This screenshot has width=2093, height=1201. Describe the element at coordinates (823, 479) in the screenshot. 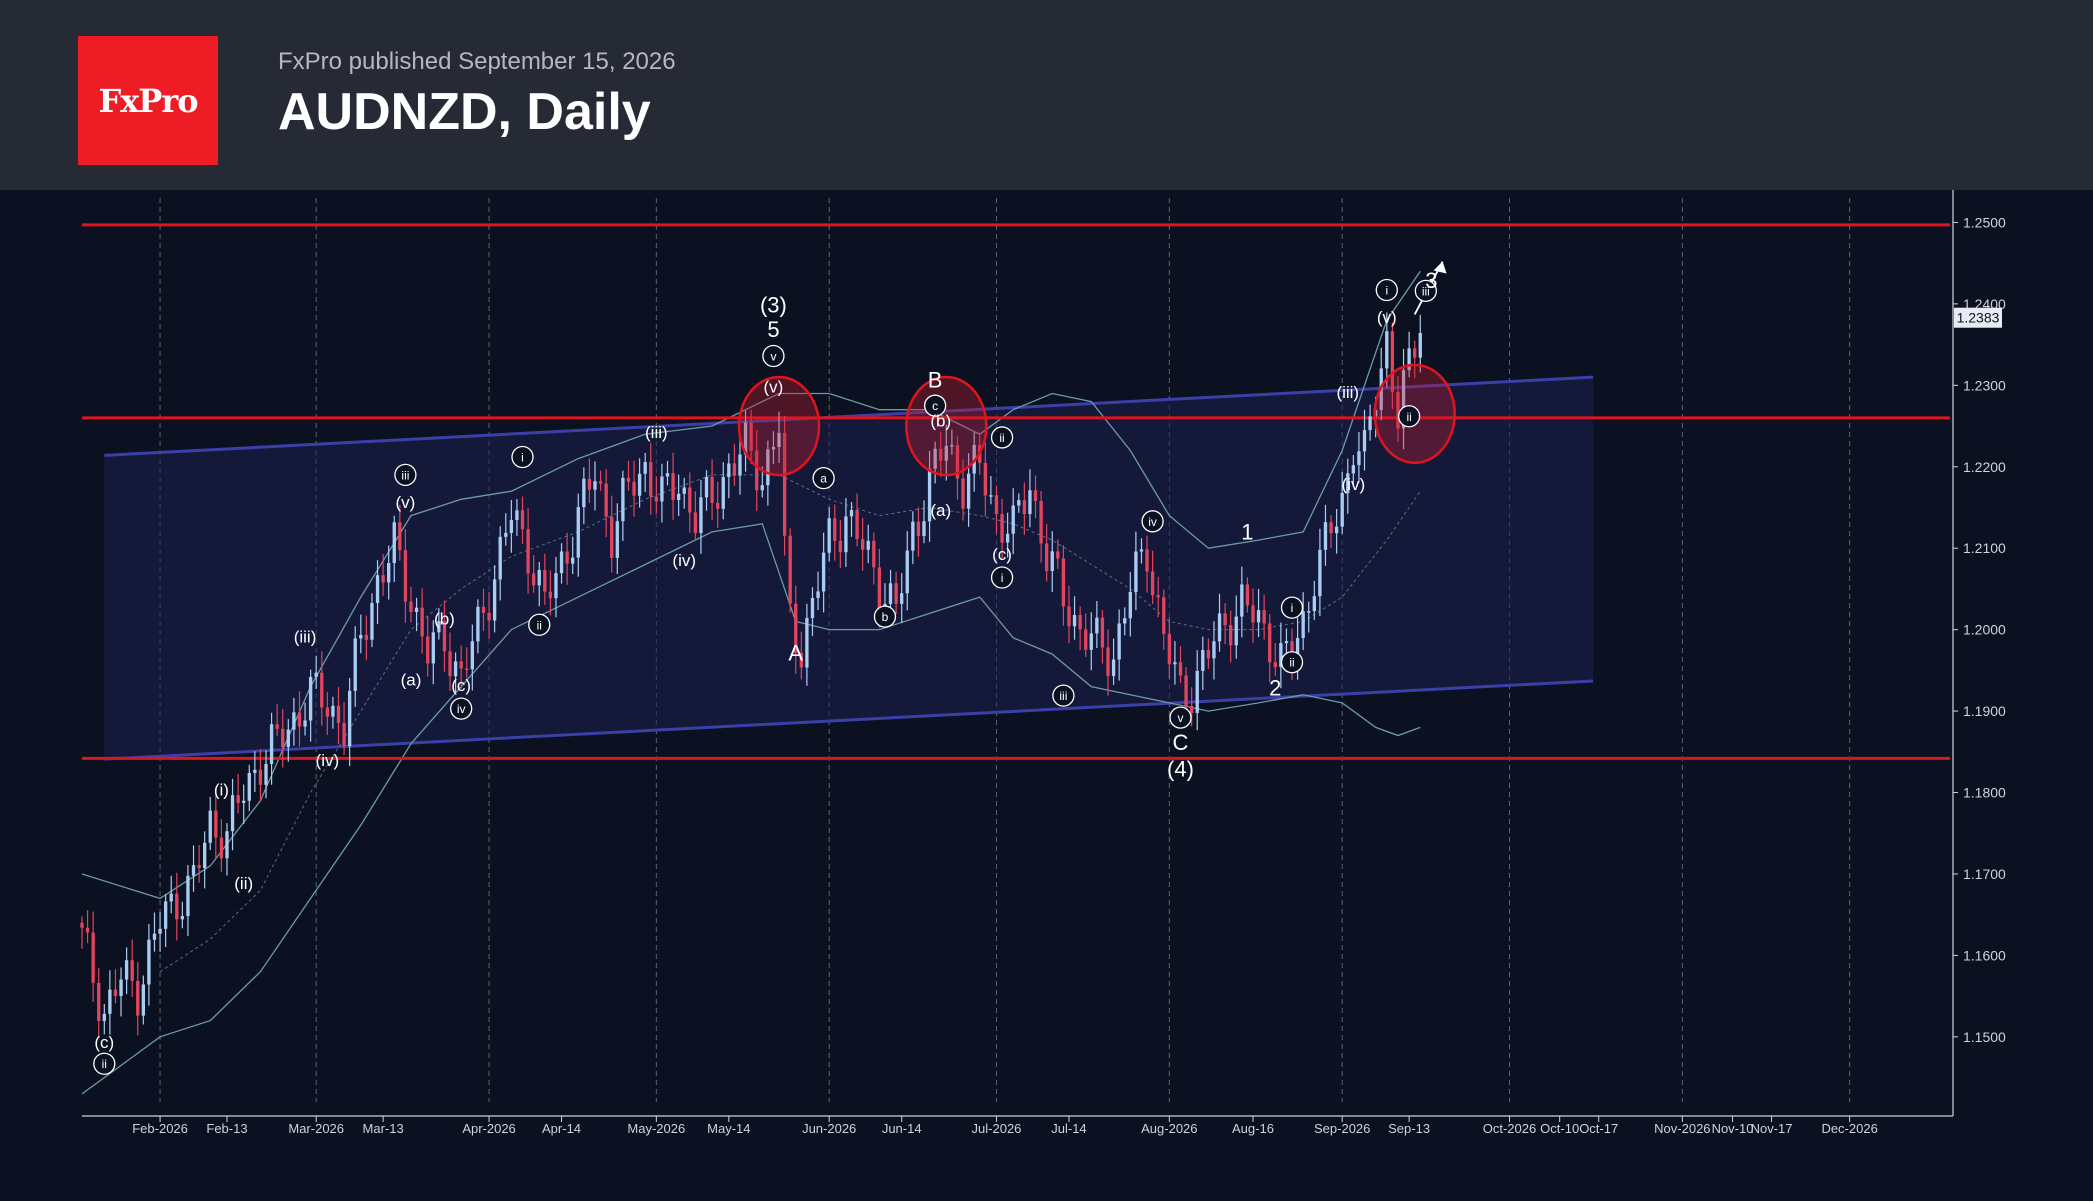

I see `wave-label: a` at that location.